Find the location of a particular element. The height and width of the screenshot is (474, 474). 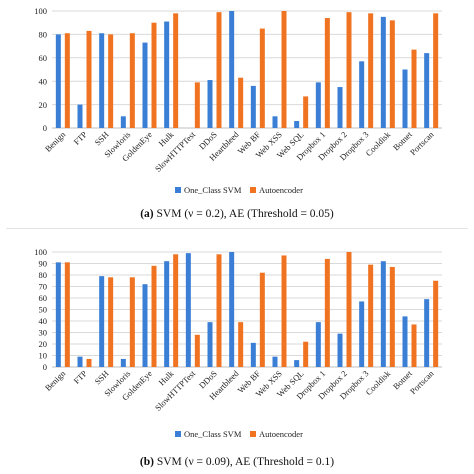

y-tick-label: 80 is located at coordinates (43, 275).